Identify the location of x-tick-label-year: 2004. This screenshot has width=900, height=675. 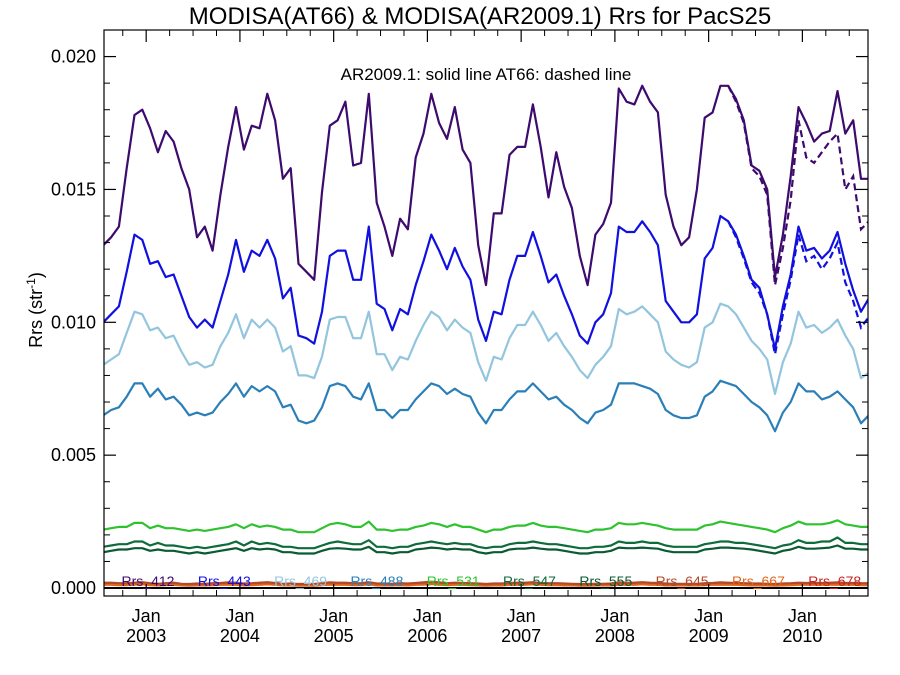
(240, 636).